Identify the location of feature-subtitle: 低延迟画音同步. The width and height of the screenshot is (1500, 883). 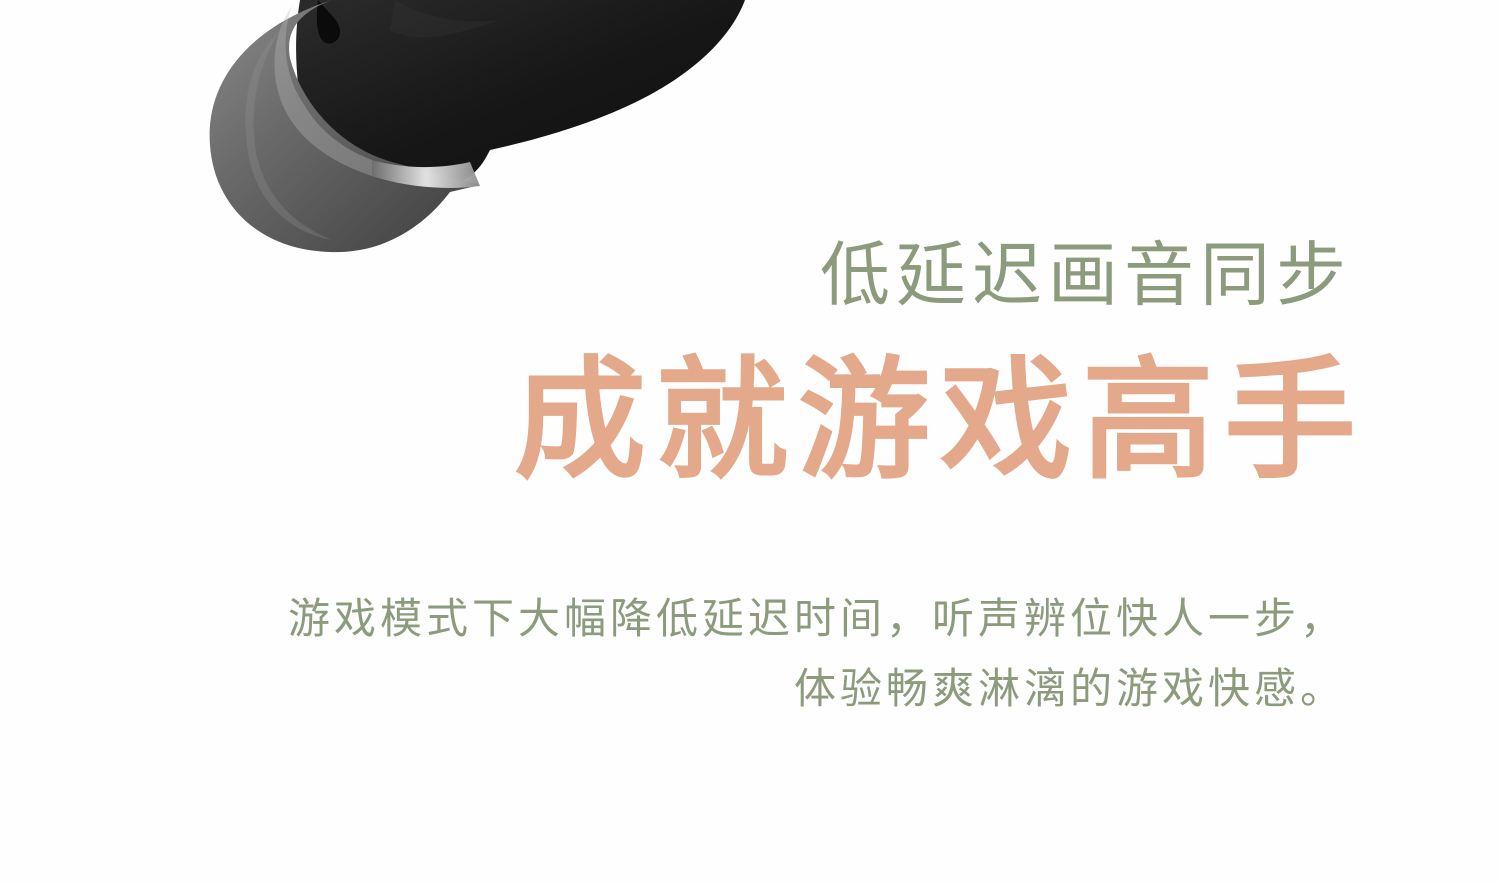
(1086, 275).